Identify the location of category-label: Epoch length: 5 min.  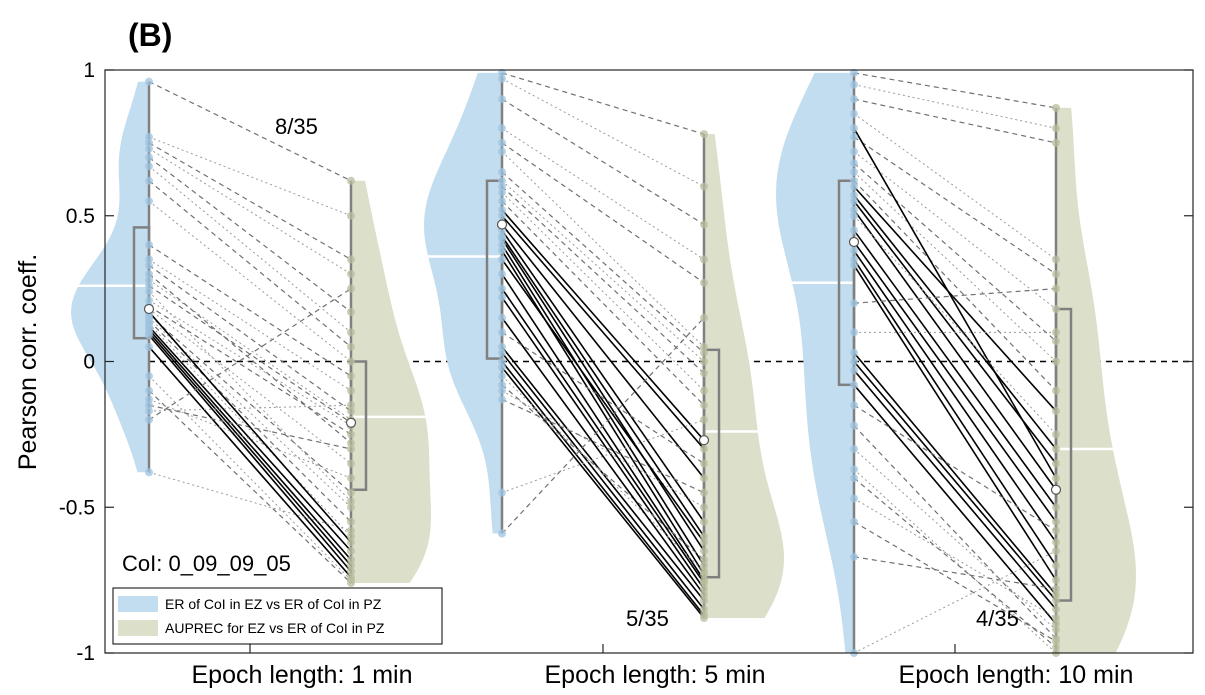
(655, 675).